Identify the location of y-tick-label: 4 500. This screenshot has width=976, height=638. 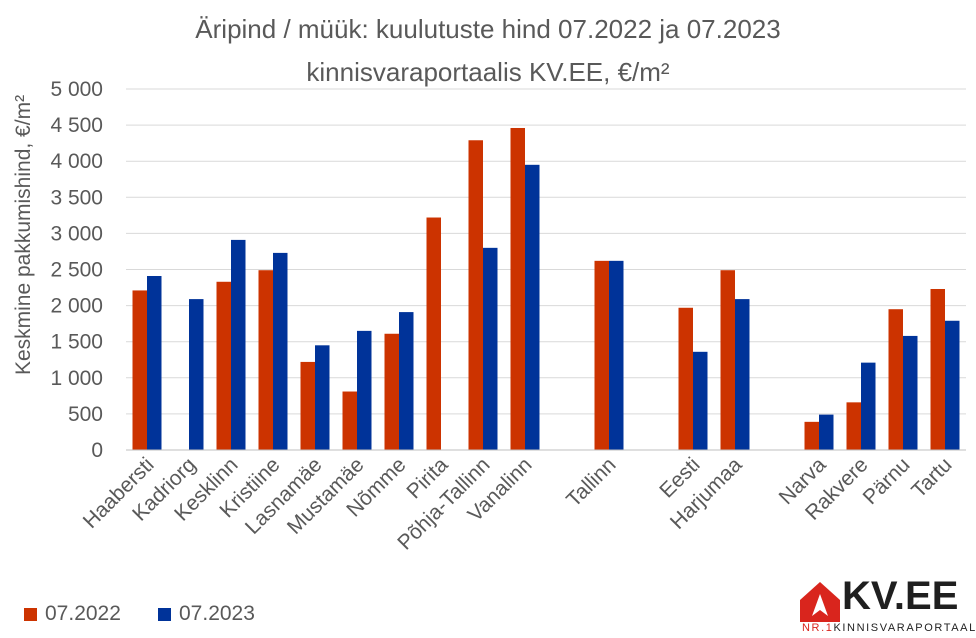
(76, 125).